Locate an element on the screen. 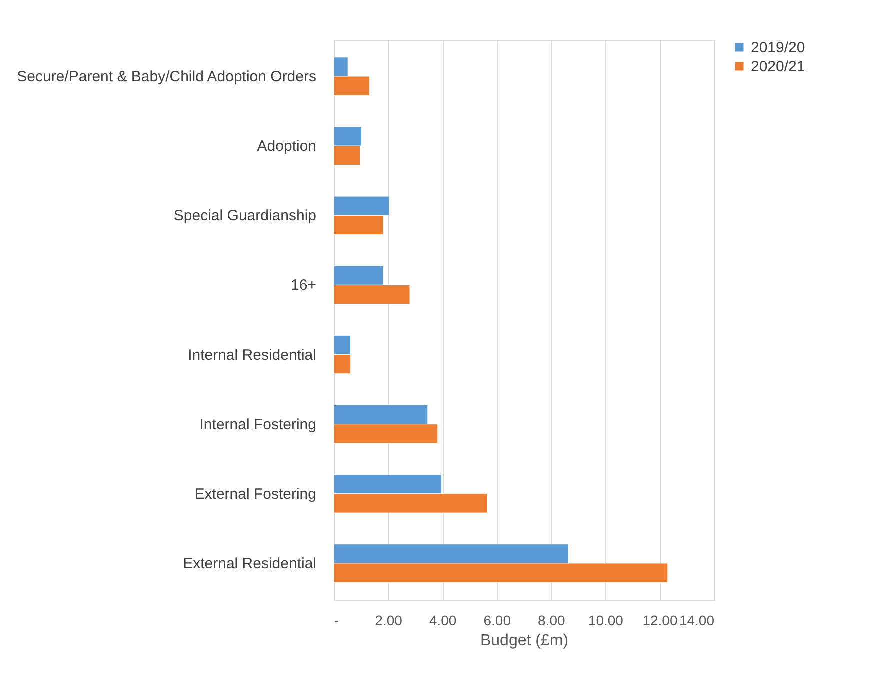 The width and height of the screenshot is (893, 677). x-tick-label: - is located at coordinates (337, 620).